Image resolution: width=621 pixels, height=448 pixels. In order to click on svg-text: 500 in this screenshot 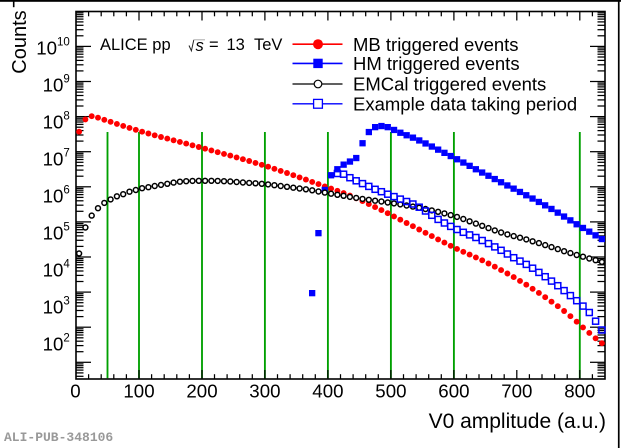, I will do `click(390, 390)`.